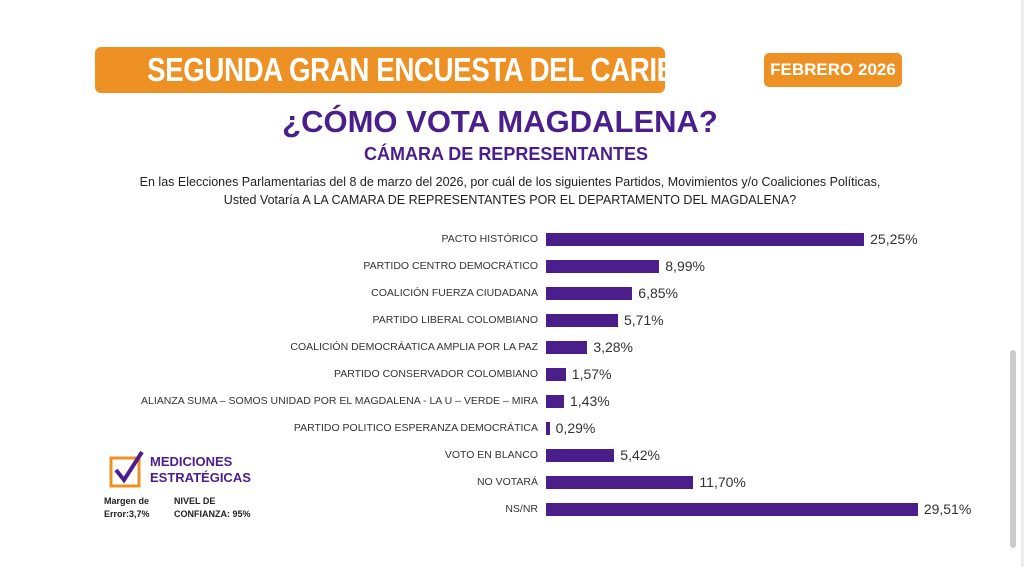 Image resolution: width=1024 pixels, height=567 pixels. Describe the element at coordinates (212, 508) in the screenshot. I see `confidence-label: NIVEL DE CONFIANZA: 95%` at that location.